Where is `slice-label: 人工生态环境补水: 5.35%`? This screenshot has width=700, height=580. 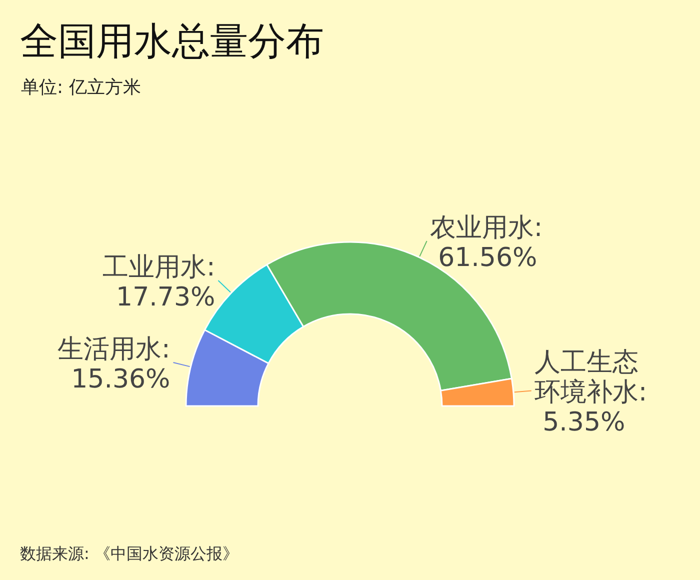 slice-label: 人工生态环境补水: 5.35% is located at coordinates (591, 393).